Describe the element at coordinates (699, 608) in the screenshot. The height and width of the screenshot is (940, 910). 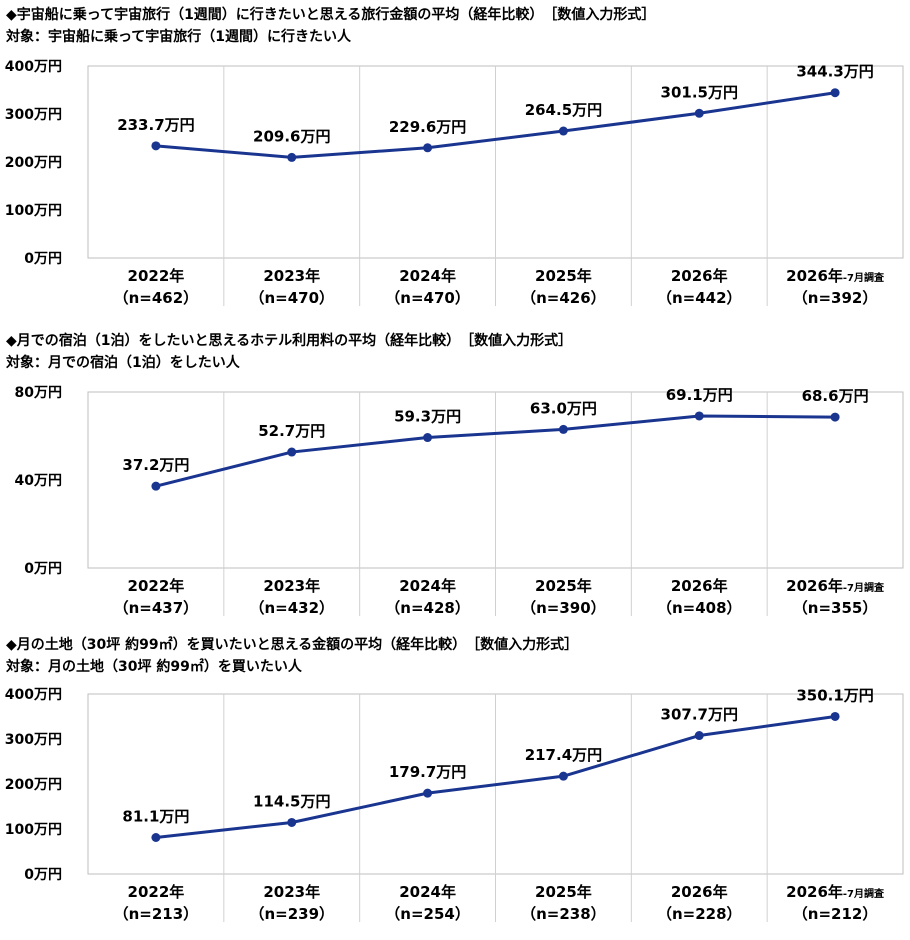
I see `x-sample-size-label: （n=408）` at that location.